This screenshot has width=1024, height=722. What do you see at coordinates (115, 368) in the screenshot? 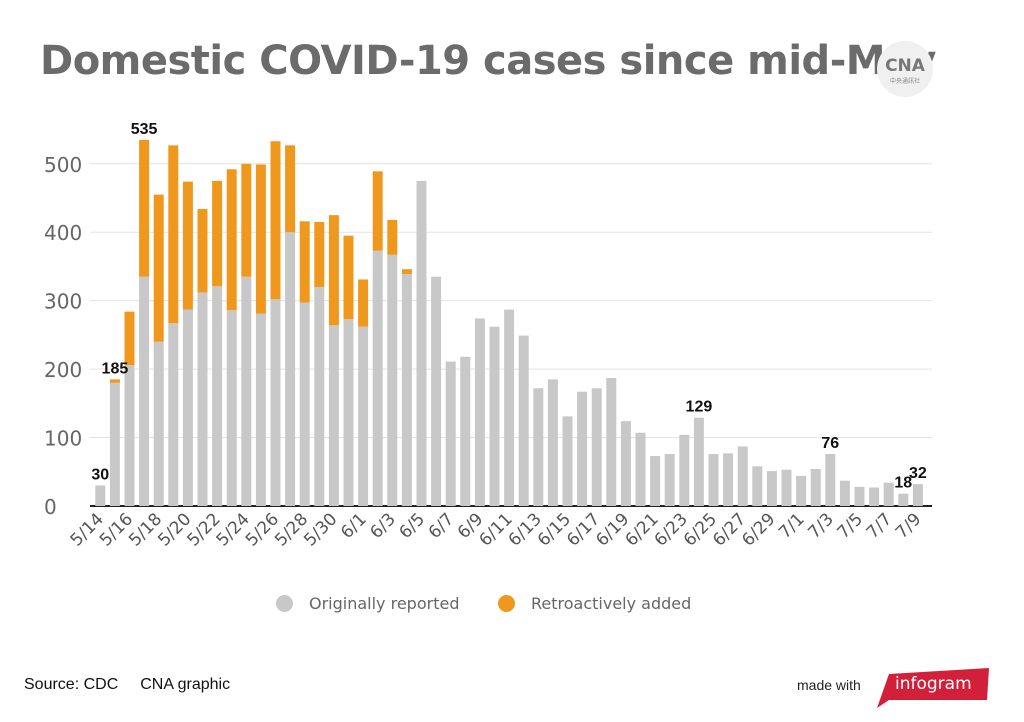
I see `data-label: 185` at bounding box center [115, 368].